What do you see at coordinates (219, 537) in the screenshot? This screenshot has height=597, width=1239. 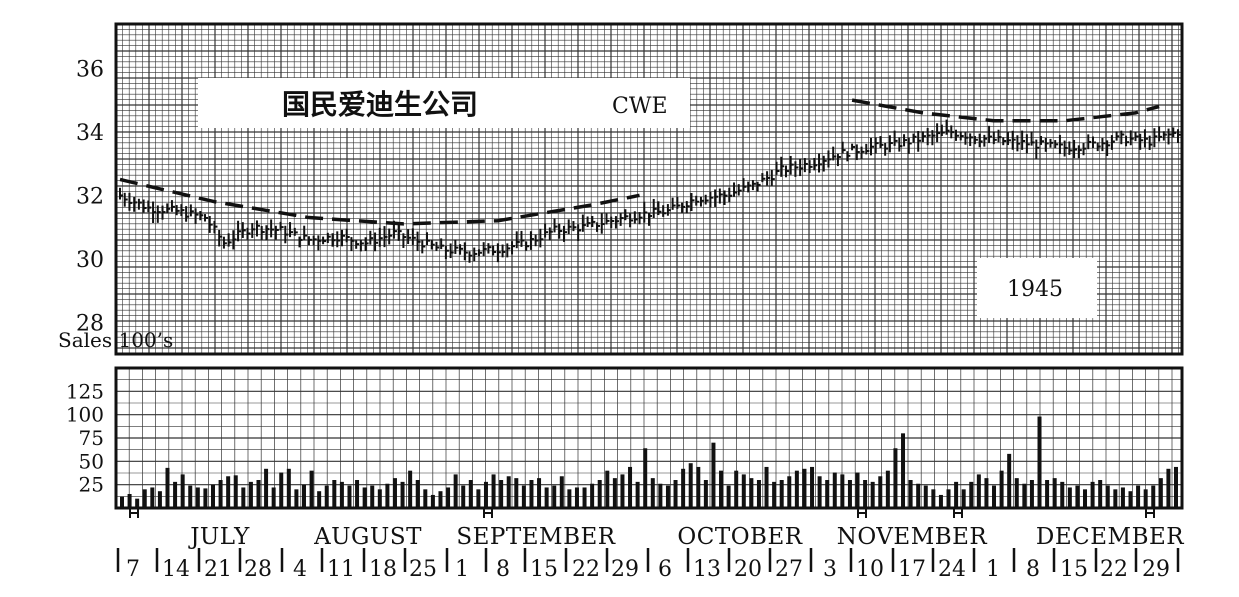 I see `month-label: JULY` at bounding box center [219, 537].